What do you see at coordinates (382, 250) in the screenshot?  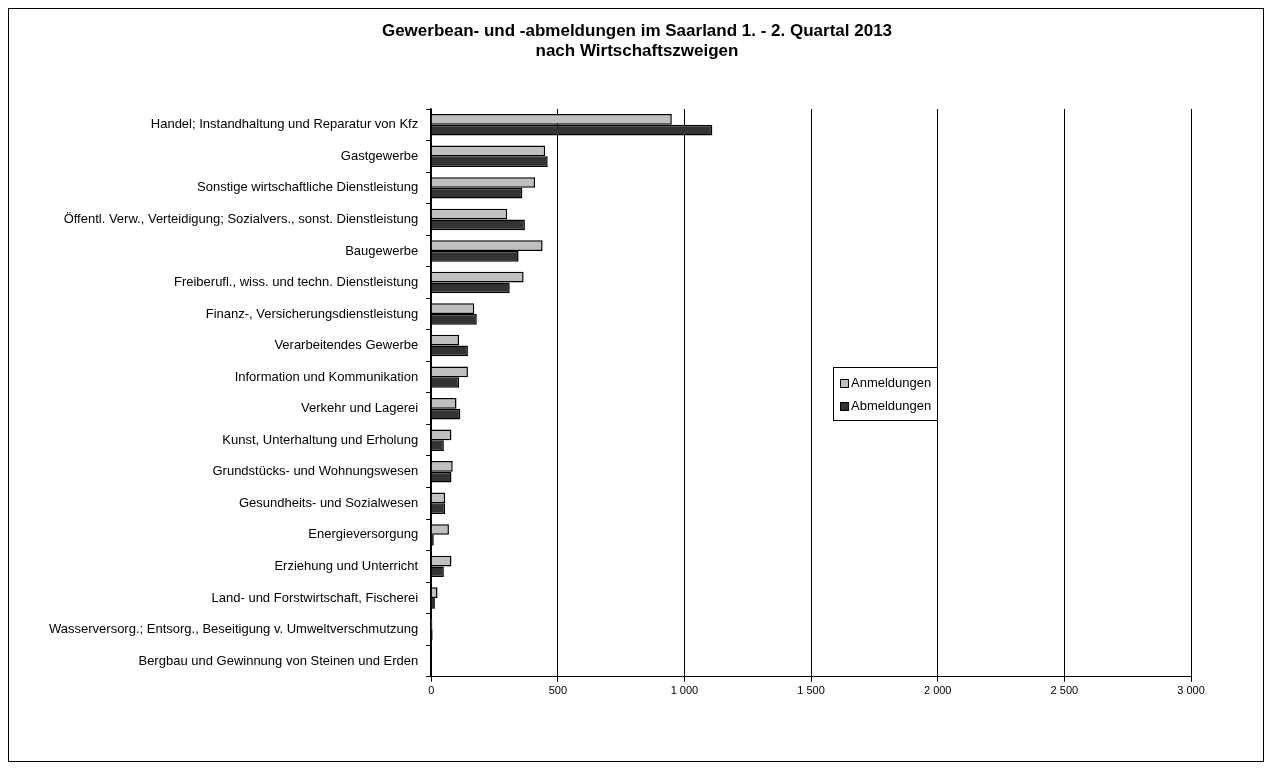 I see `y-tick-label: Baugewerbe` at bounding box center [382, 250].